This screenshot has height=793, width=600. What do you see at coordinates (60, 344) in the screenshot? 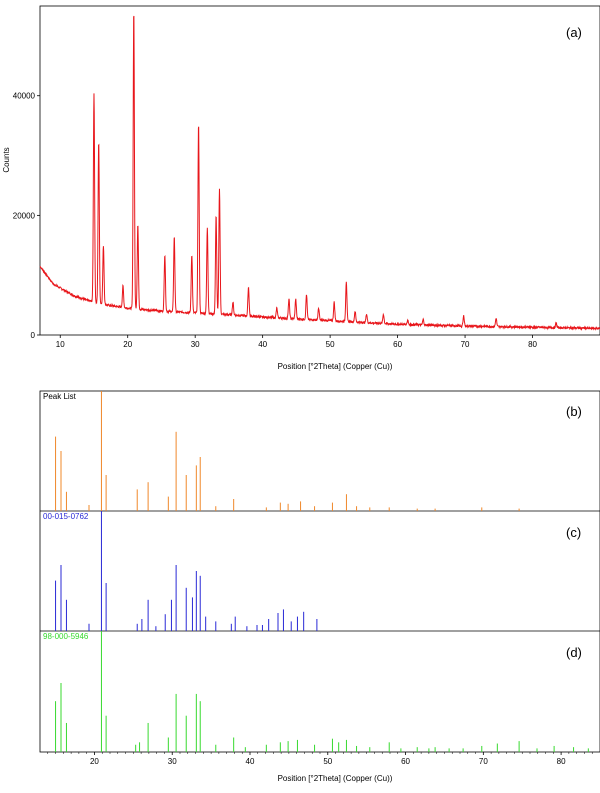
I see `panel-a-x-tick-label: 10` at bounding box center [60, 344].